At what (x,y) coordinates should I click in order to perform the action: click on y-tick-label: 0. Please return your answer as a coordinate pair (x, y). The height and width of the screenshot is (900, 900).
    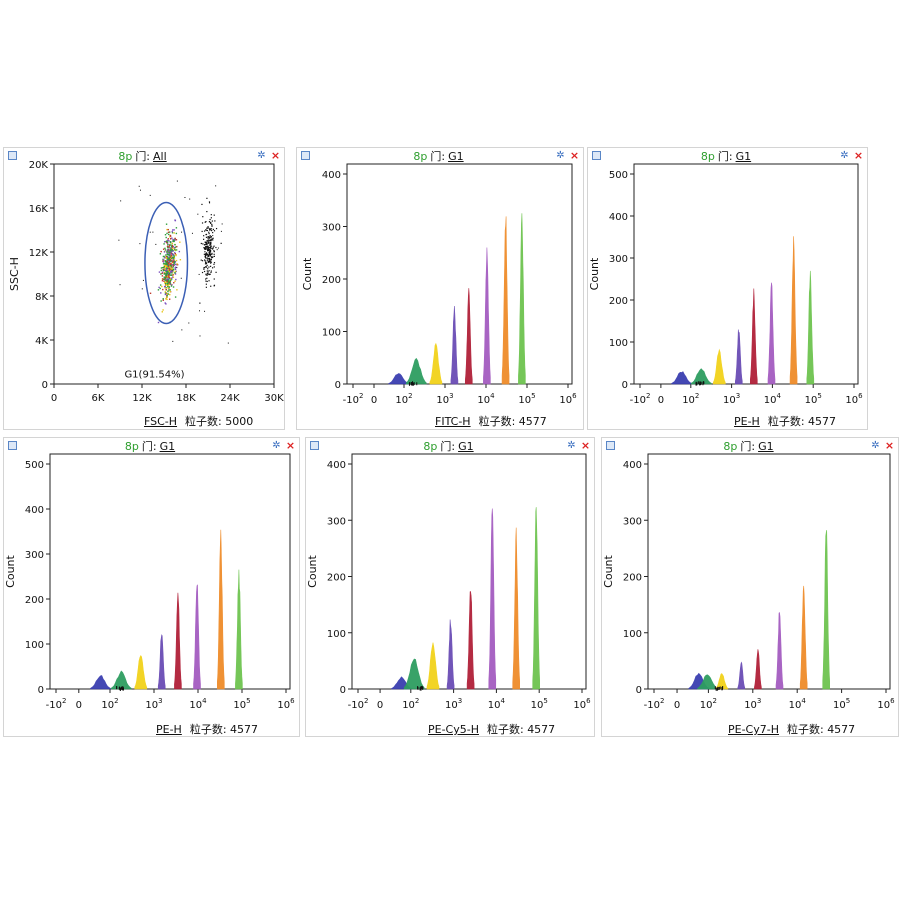
    Looking at the image, I should click on (45, 385).